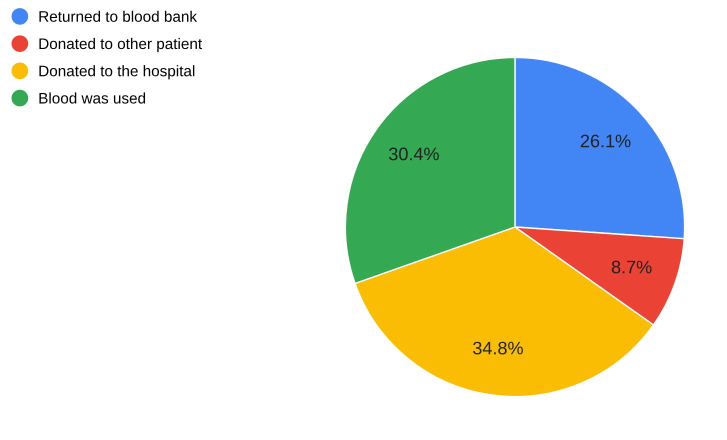 This screenshot has height=440, width=727. I want to click on legend-label: Donated to other patient, so click(120, 45).